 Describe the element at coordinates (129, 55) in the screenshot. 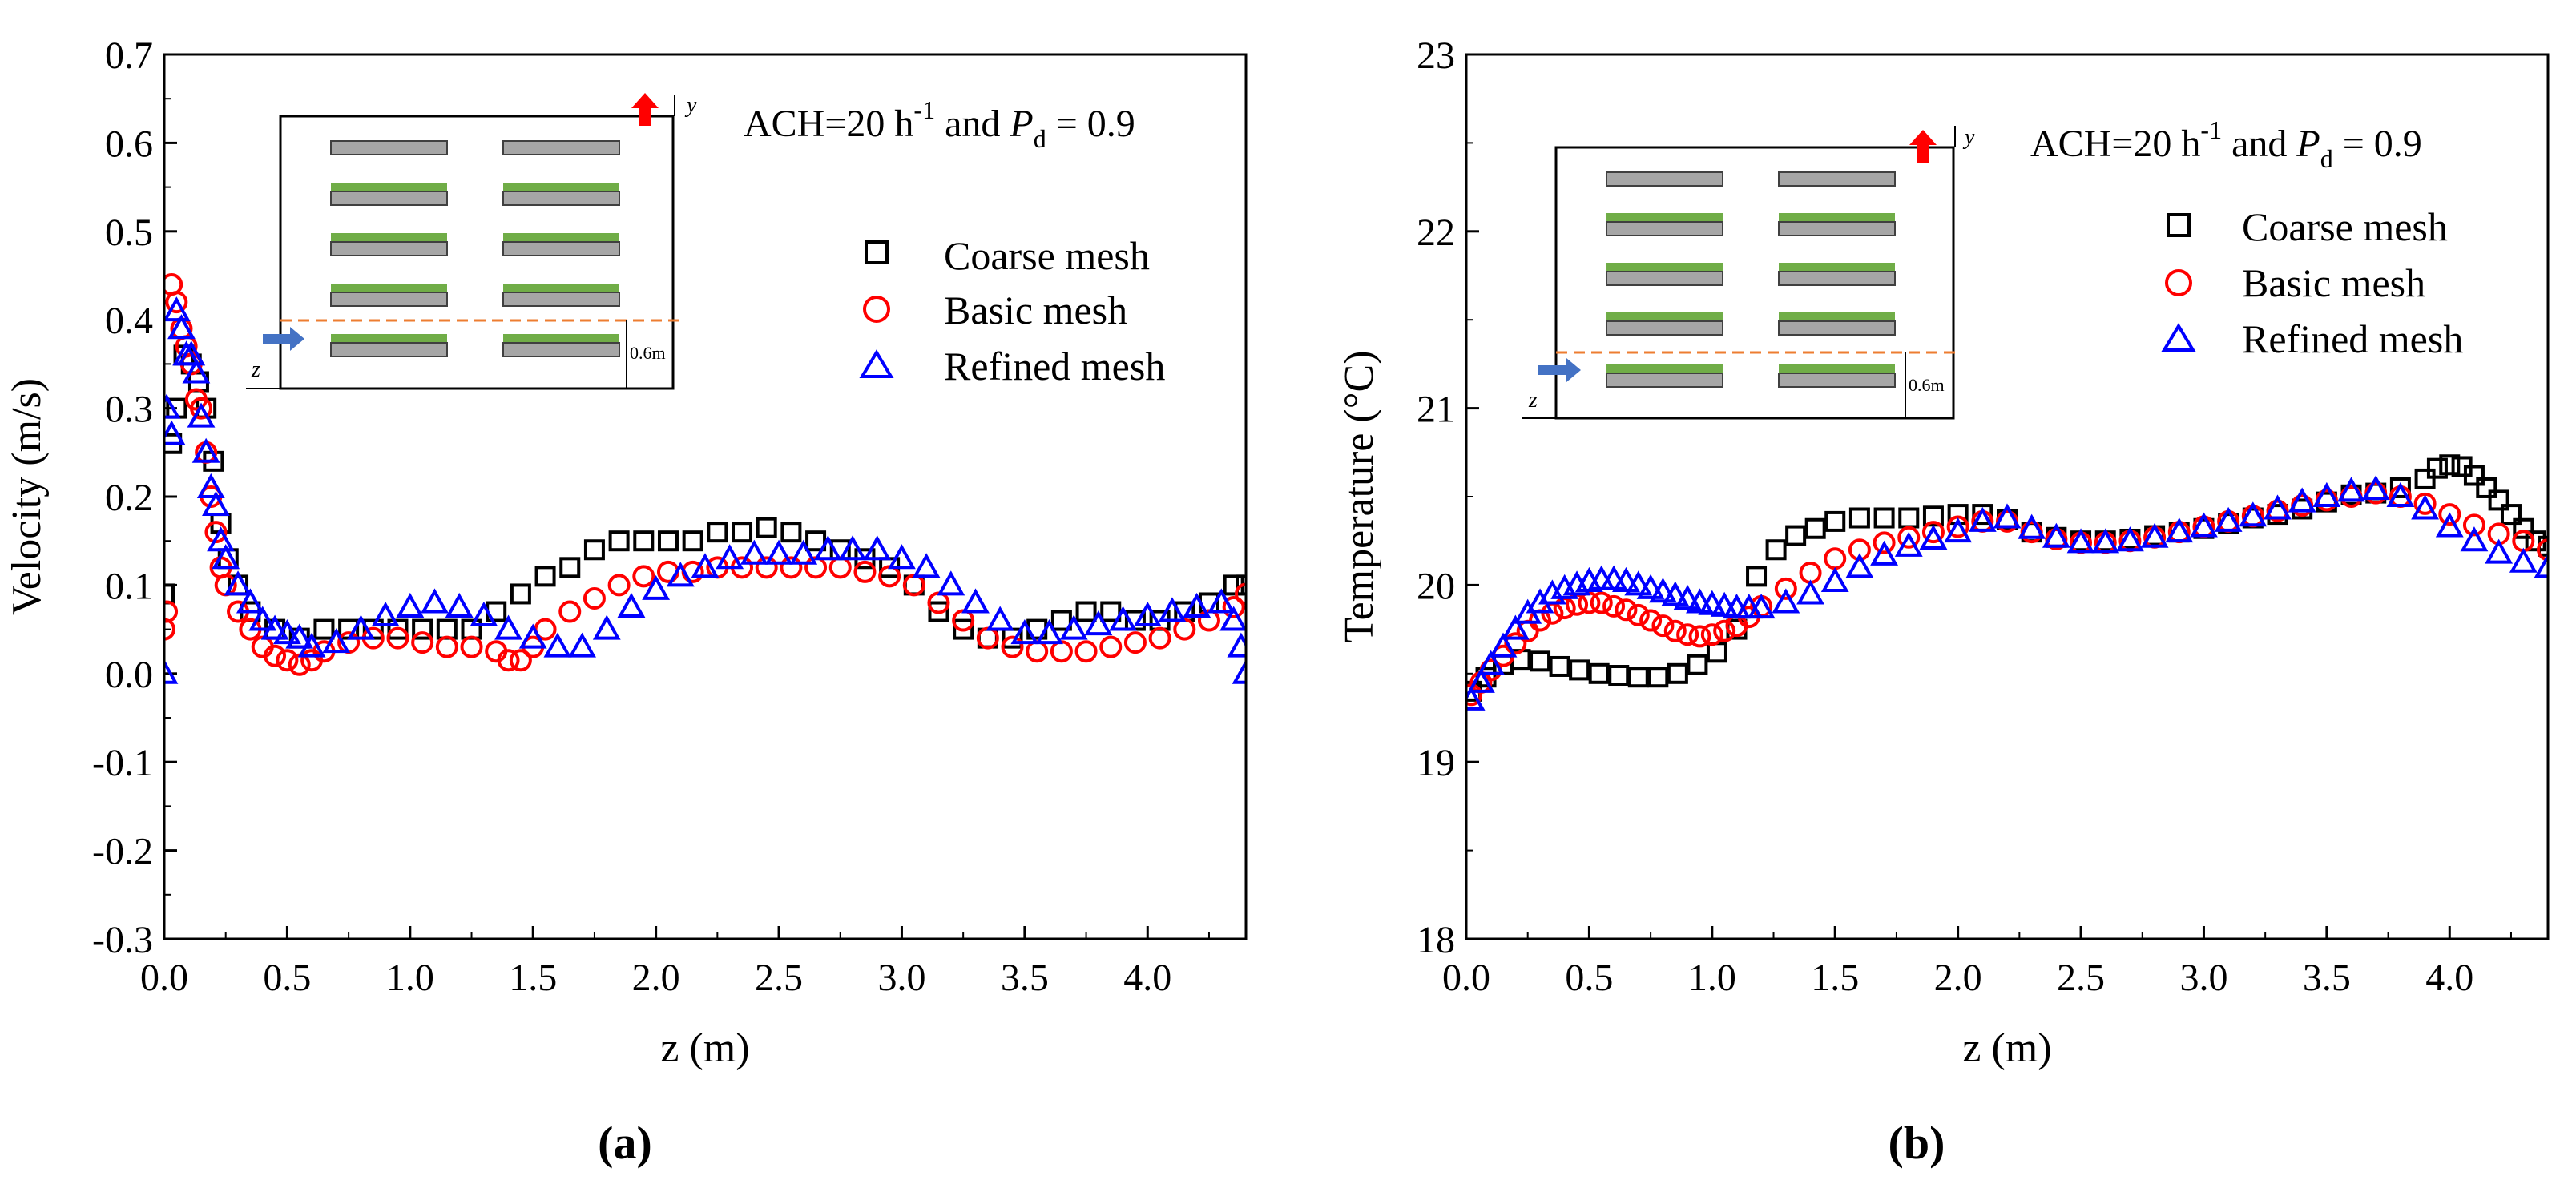

I see `y-tick-label: 0.7` at that location.